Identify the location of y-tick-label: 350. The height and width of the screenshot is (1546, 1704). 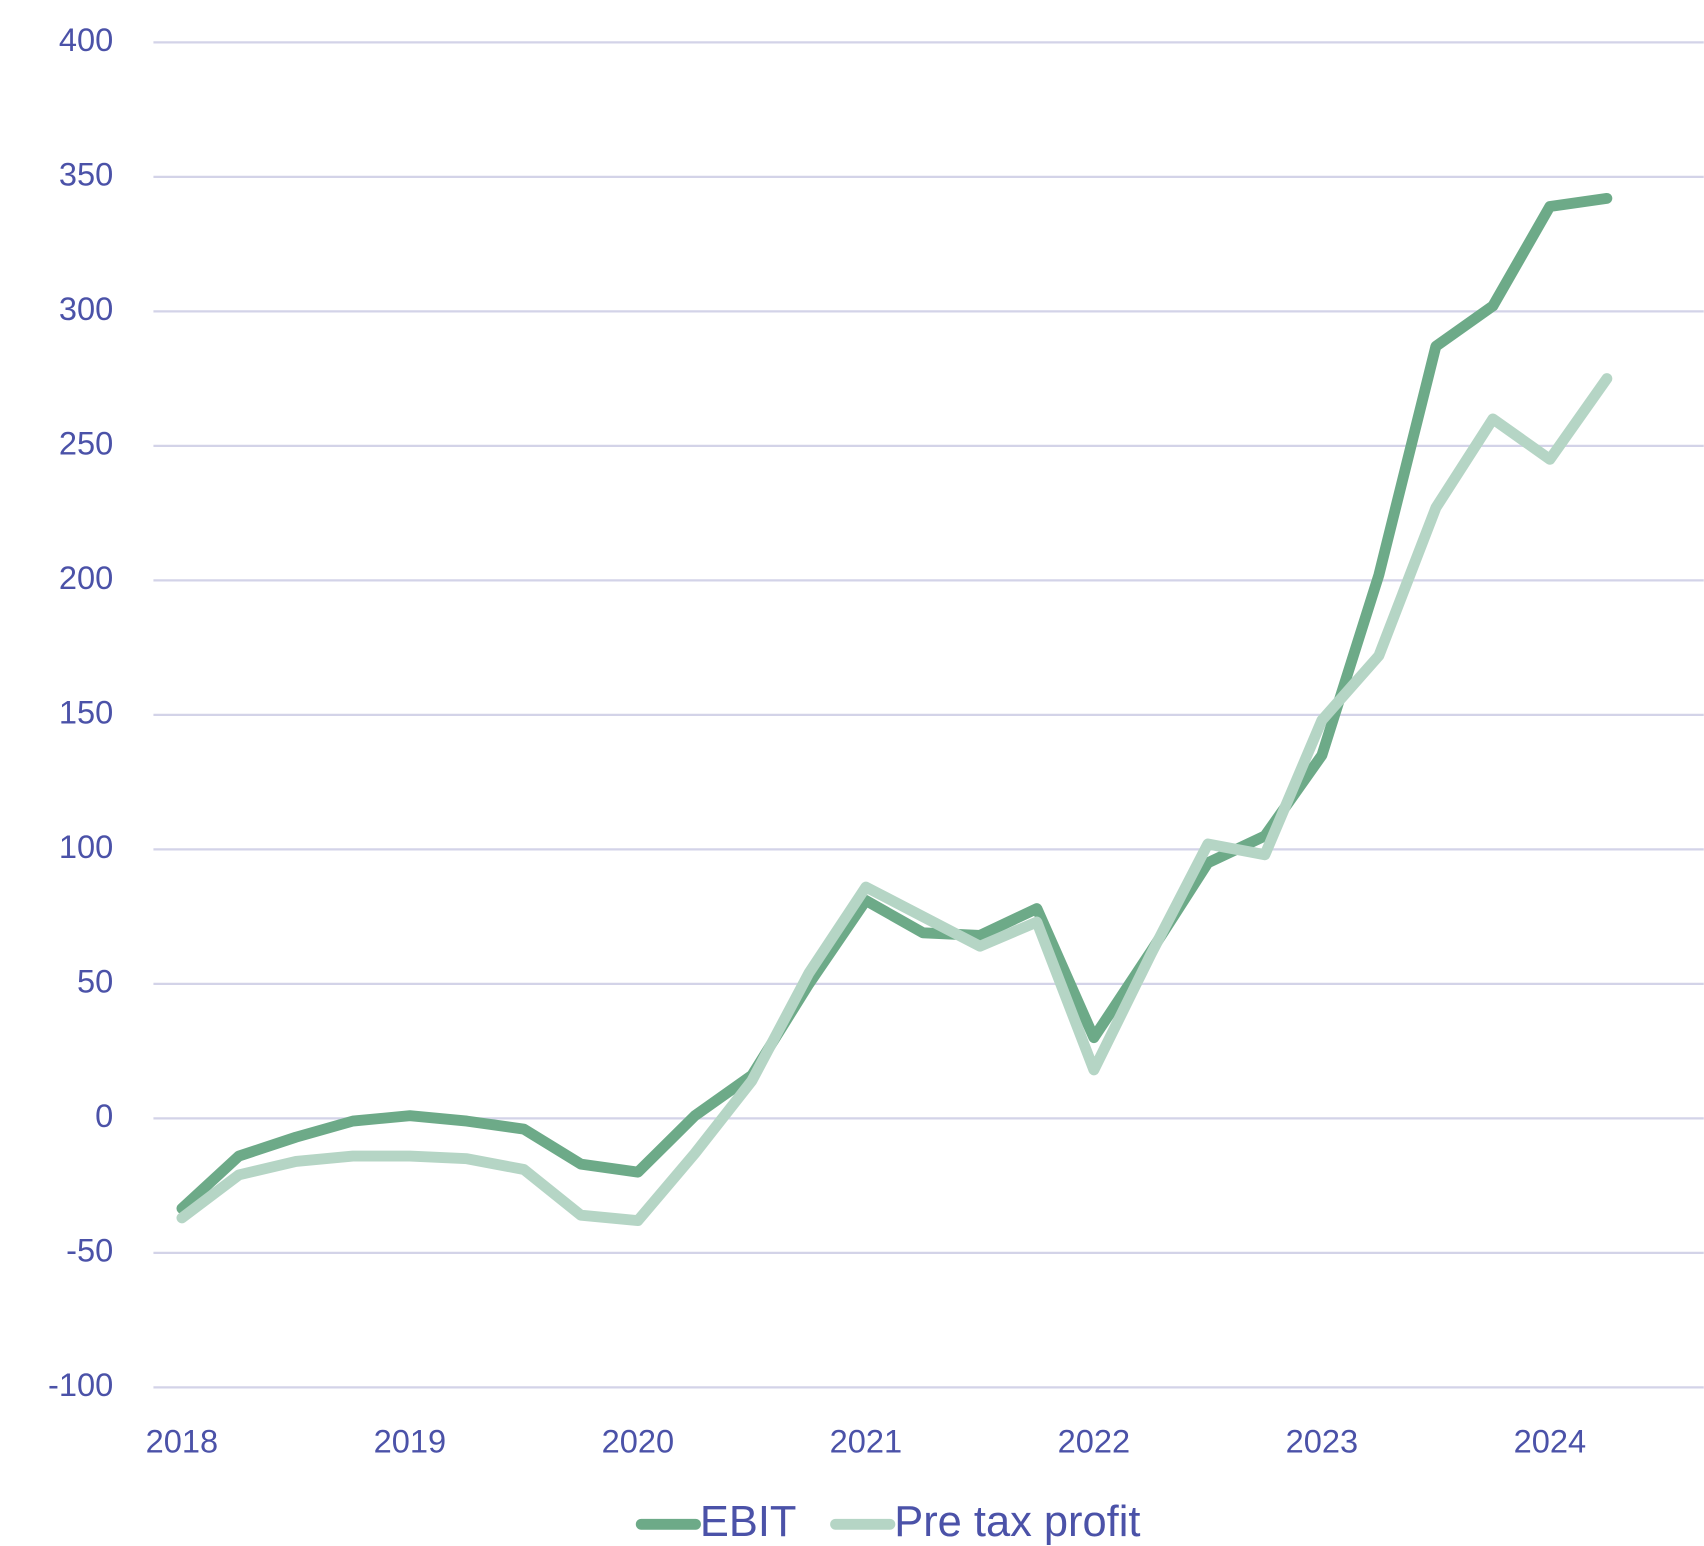
(86, 173).